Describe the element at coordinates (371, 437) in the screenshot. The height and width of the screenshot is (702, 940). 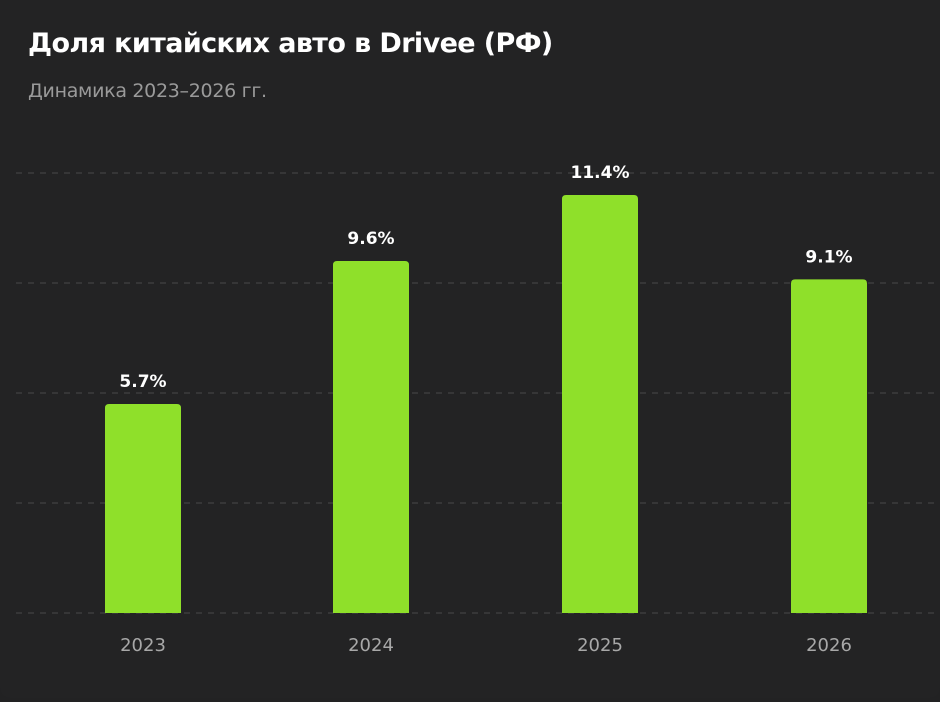
I see `bar-2024` at that location.